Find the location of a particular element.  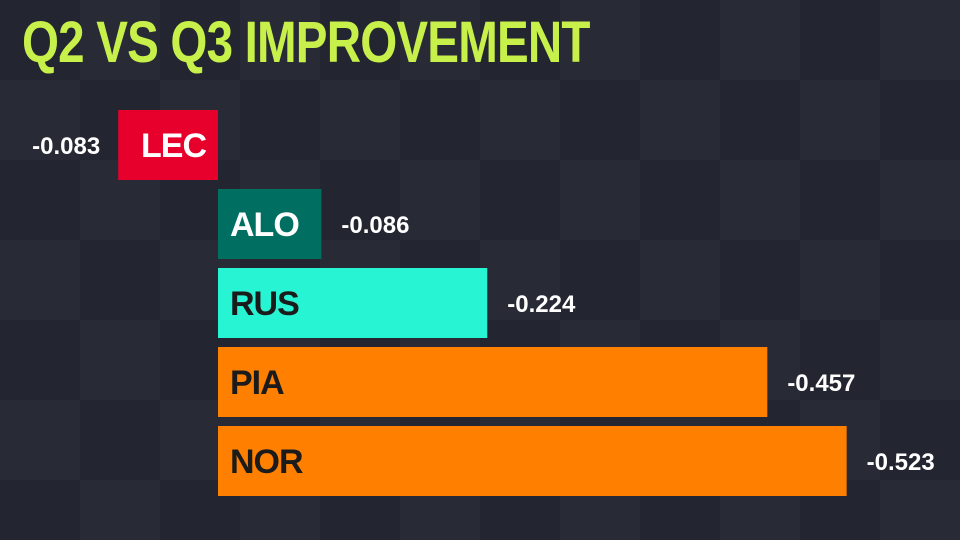

value-label-nor: -0.523 is located at coordinates (901, 462).